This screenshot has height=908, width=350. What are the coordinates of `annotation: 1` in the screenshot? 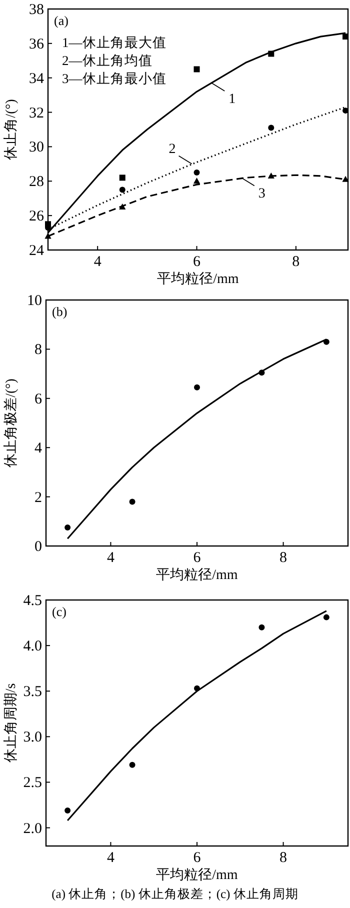 It's located at (232, 100).